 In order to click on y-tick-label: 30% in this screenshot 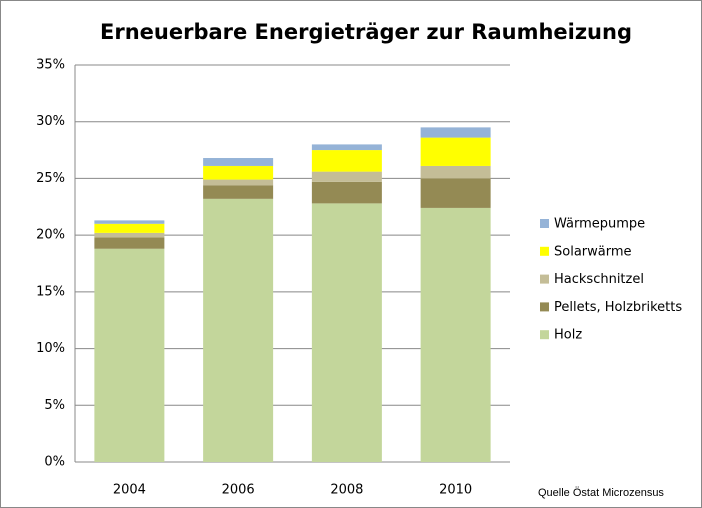, I will do `click(50, 121)`.